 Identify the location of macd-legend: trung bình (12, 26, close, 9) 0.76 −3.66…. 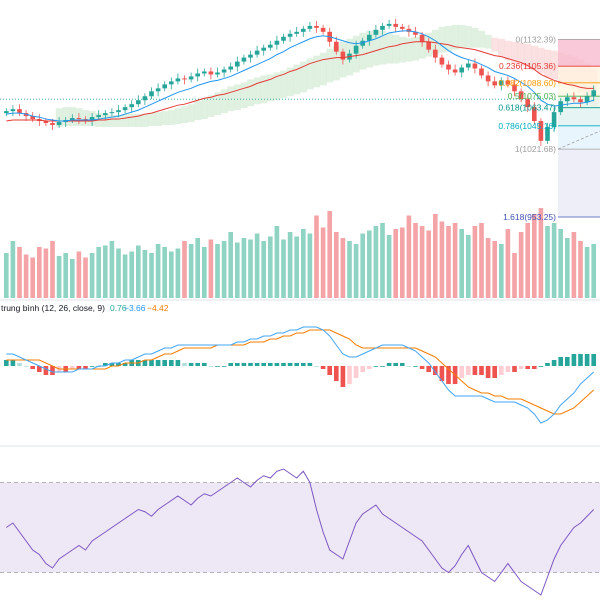
(85, 308).